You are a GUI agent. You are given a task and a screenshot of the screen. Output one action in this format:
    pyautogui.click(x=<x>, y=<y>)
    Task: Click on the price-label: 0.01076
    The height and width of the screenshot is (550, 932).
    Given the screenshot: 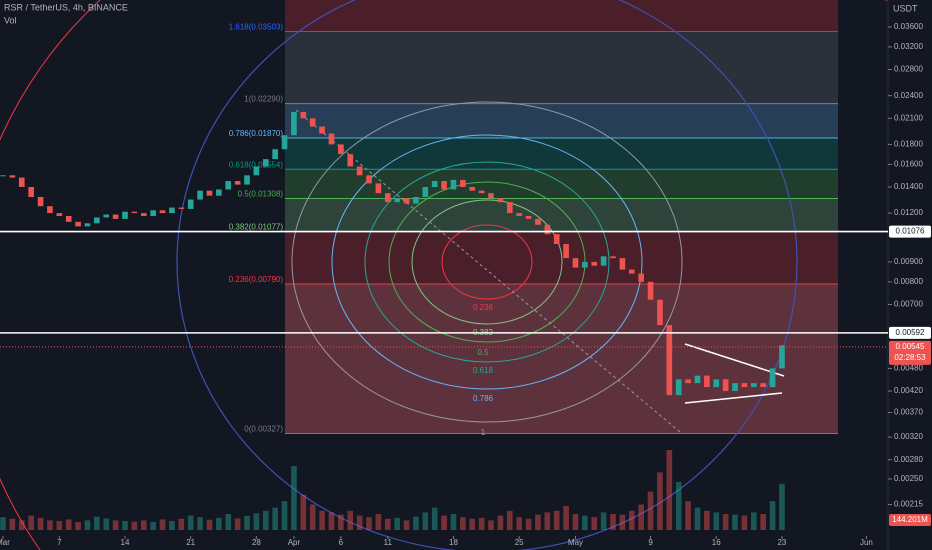 What is the action you would take?
    pyautogui.click(x=910, y=231)
    